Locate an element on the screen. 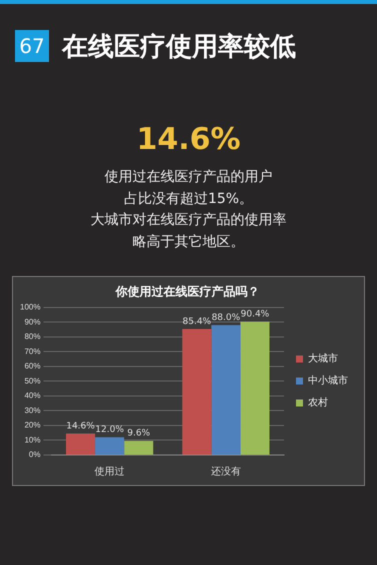 The width and height of the screenshot is (377, 565). y-tick-label: 30% is located at coordinates (32, 410).